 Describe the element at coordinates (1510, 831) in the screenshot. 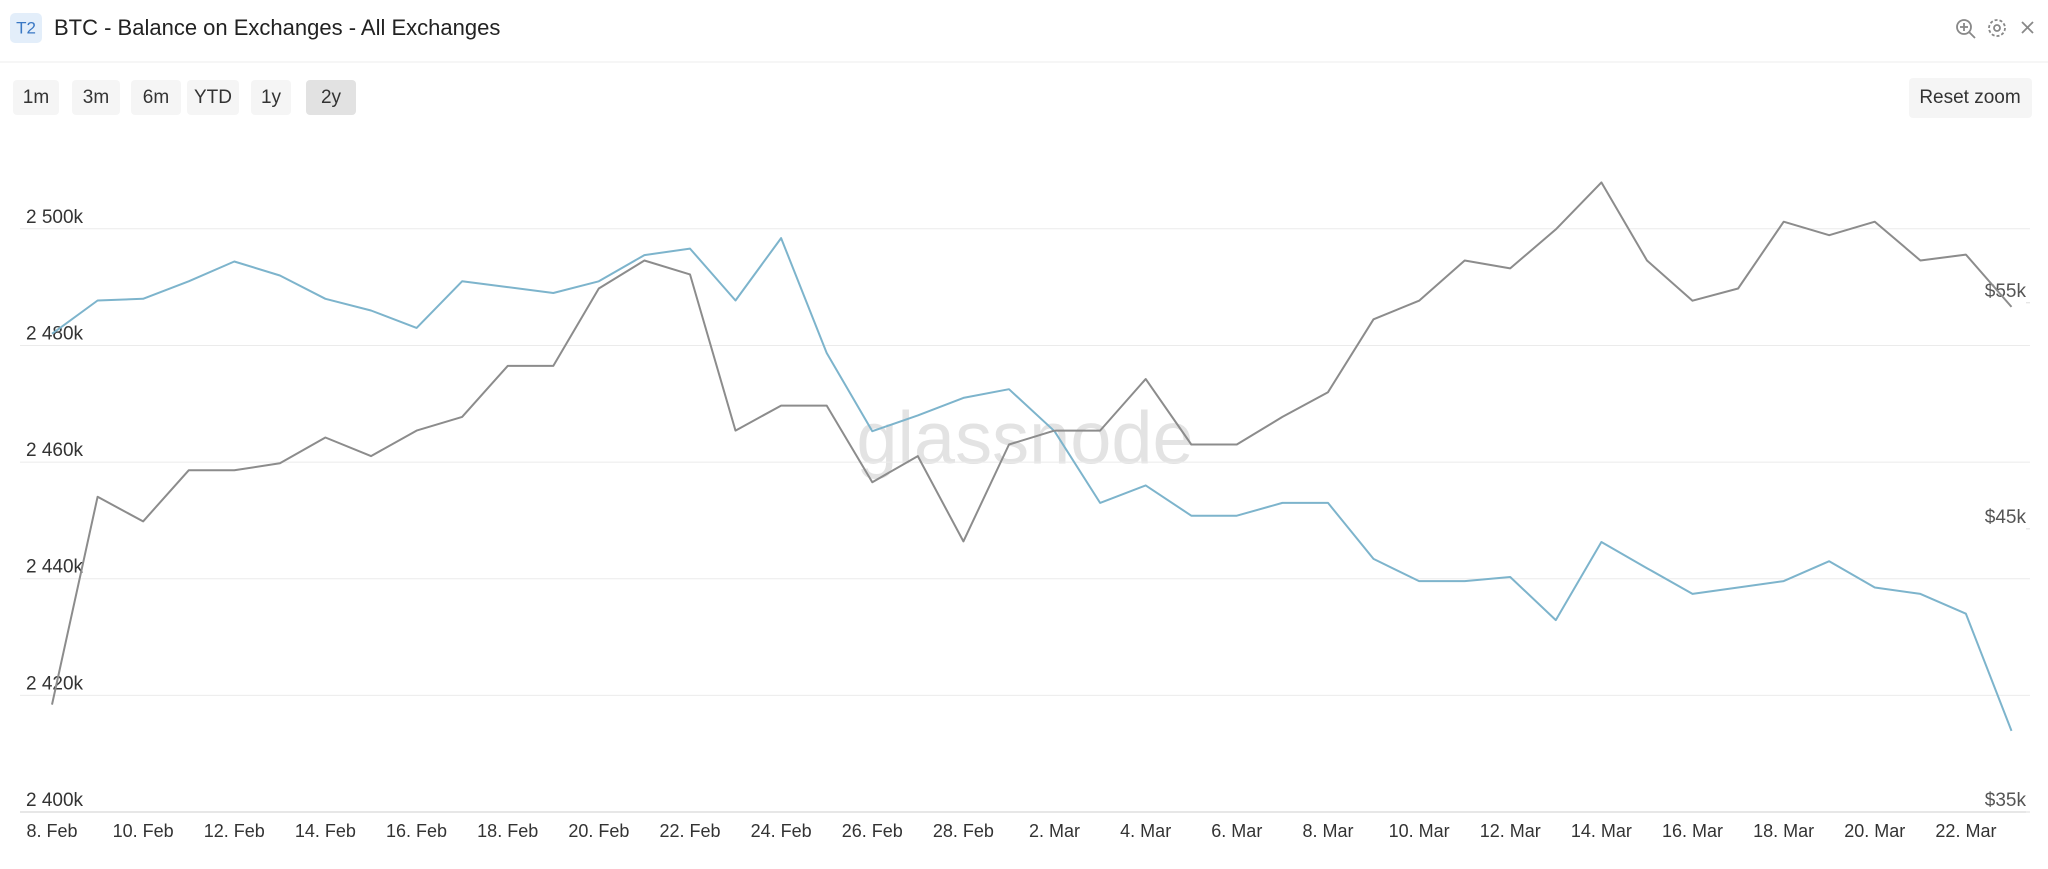

I see `x-tick-label: 12. Mar` at that location.